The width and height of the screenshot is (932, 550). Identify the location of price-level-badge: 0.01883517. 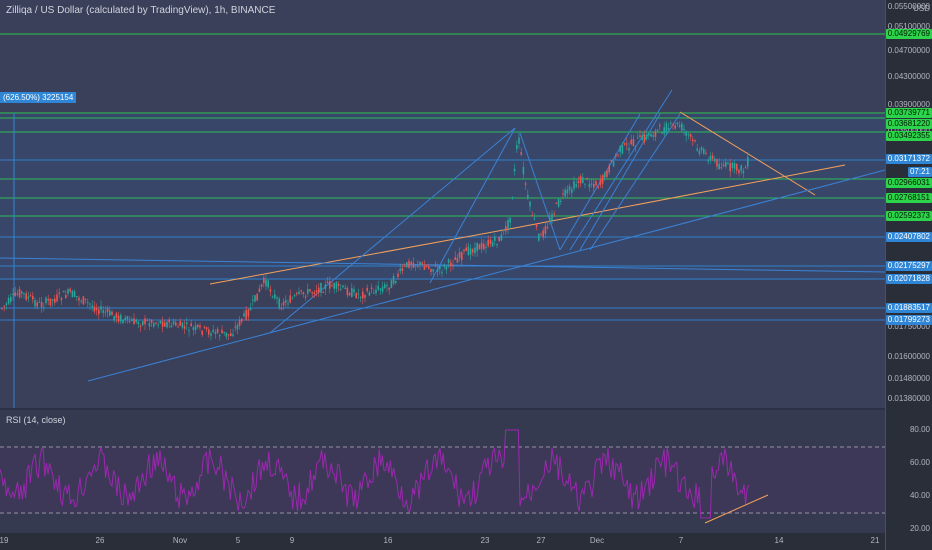
(908, 308).